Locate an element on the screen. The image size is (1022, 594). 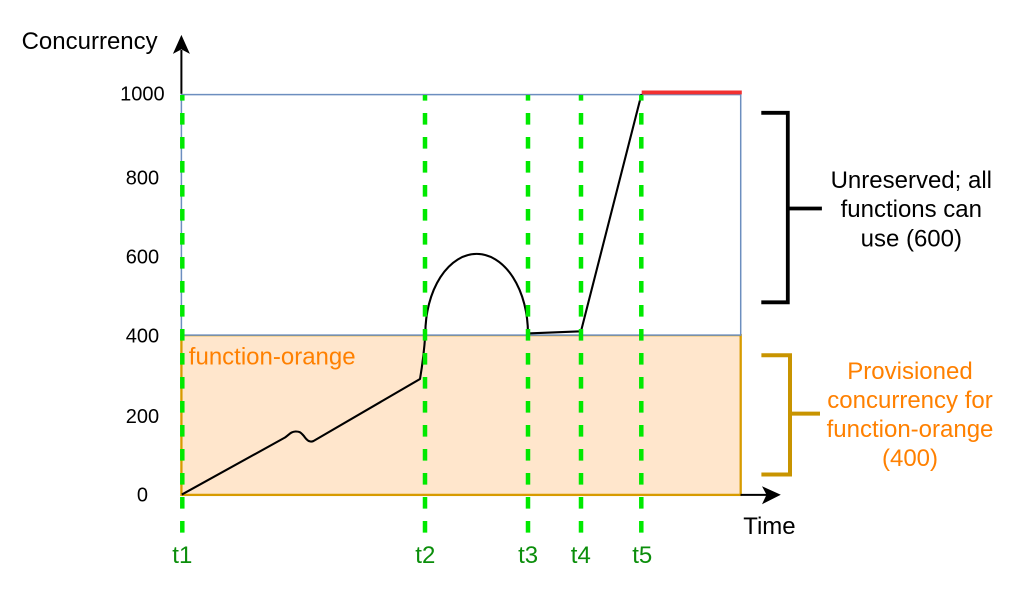
svg-text: 200 is located at coordinates (142, 417).